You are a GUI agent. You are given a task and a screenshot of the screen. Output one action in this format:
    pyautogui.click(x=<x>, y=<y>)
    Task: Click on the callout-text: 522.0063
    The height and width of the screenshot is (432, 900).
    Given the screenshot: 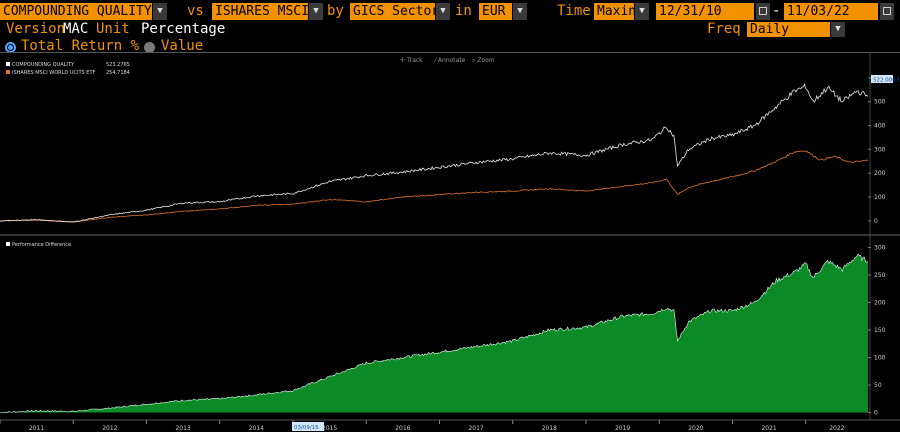 What is the action you would take?
    pyautogui.click(x=886, y=81)
    